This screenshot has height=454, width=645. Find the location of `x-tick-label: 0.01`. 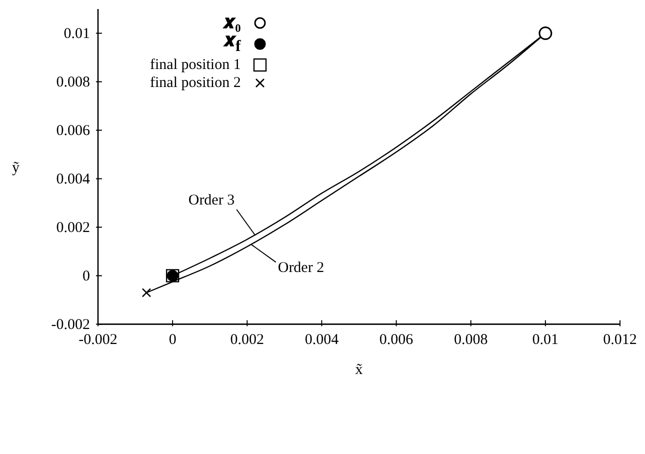

x-tick-label: 0.01 is located at coordinates (545, 340).